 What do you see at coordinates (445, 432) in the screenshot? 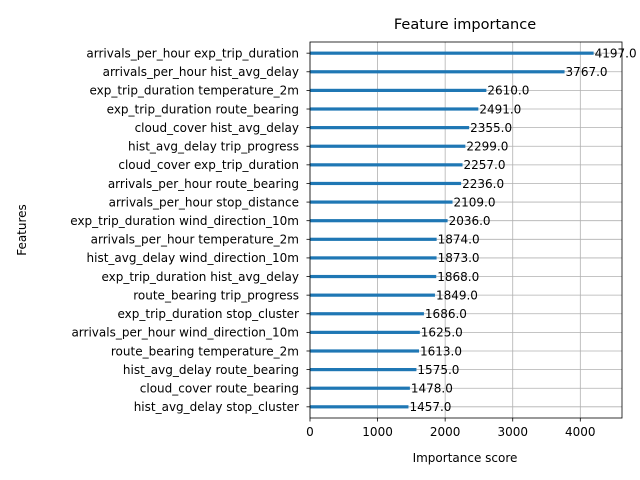
I see `x-tick-label: 2000` at bounding box center [445, 432].